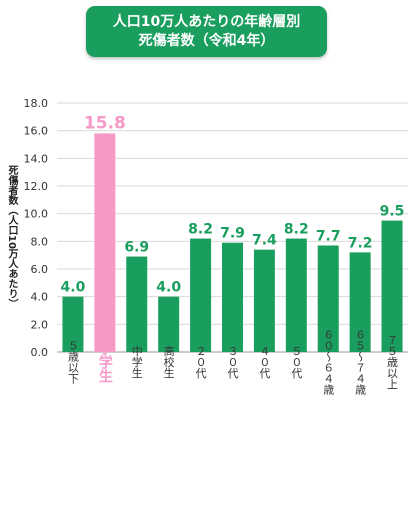 The image size is (420, 515). I want to click on x-tick-label: 中学生, so click(136, 361).